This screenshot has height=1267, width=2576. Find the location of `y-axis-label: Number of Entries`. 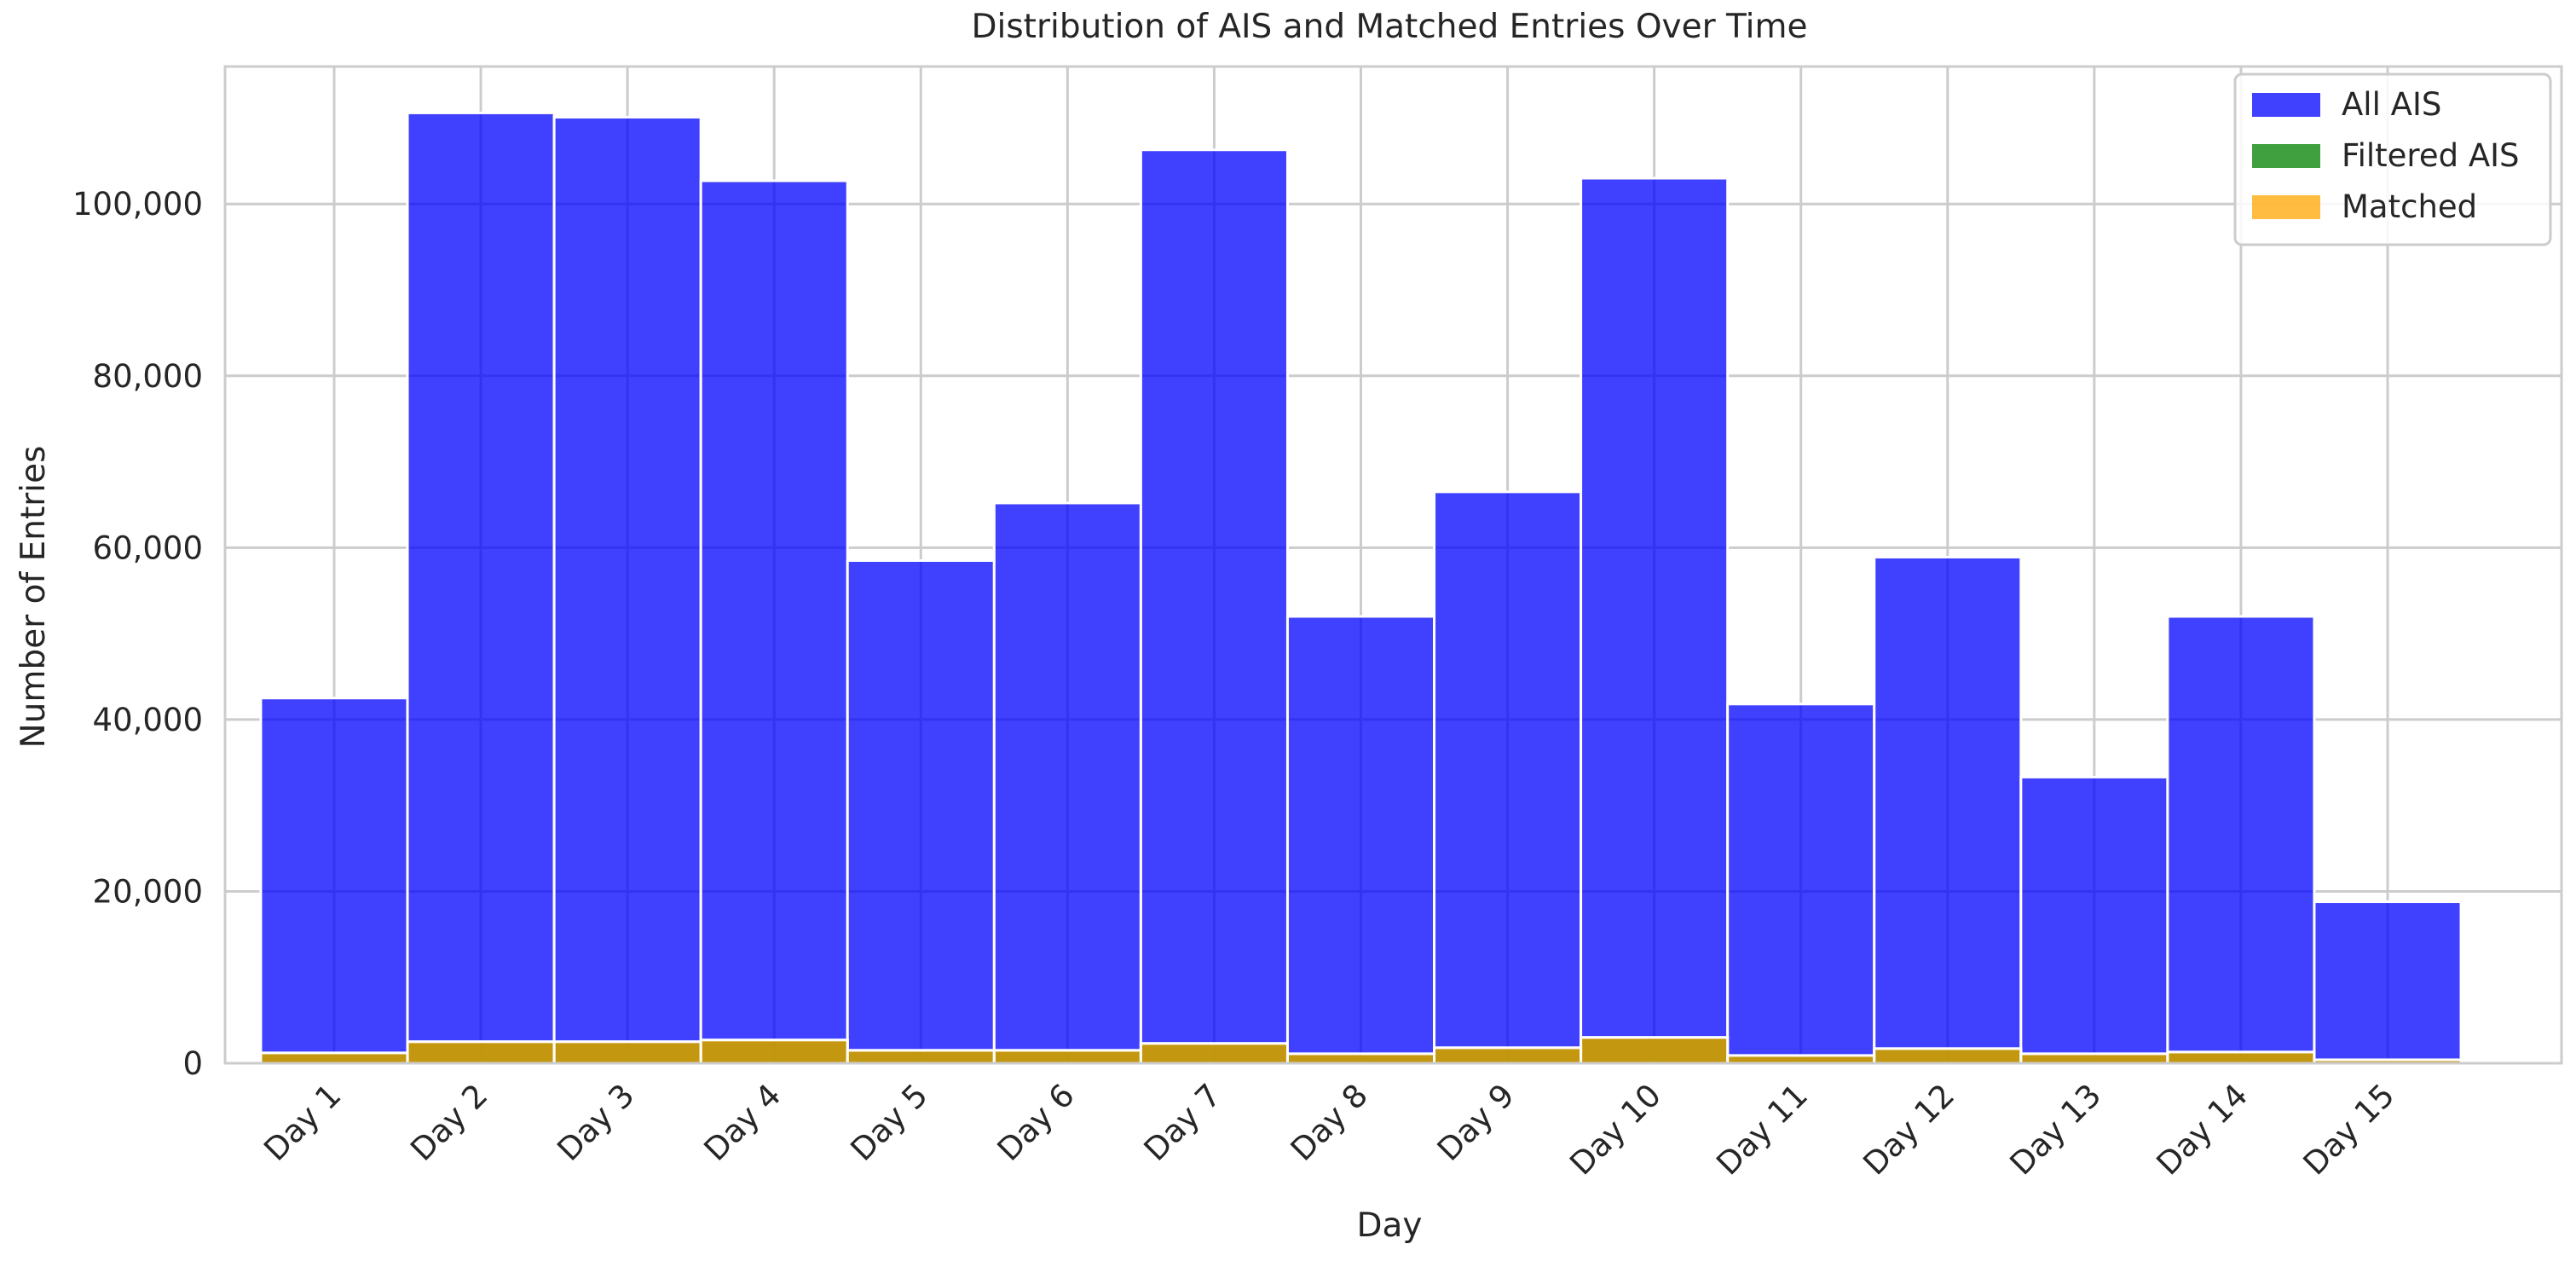

y-axis-label: Number of Entries is located at coordinates (33, 597).